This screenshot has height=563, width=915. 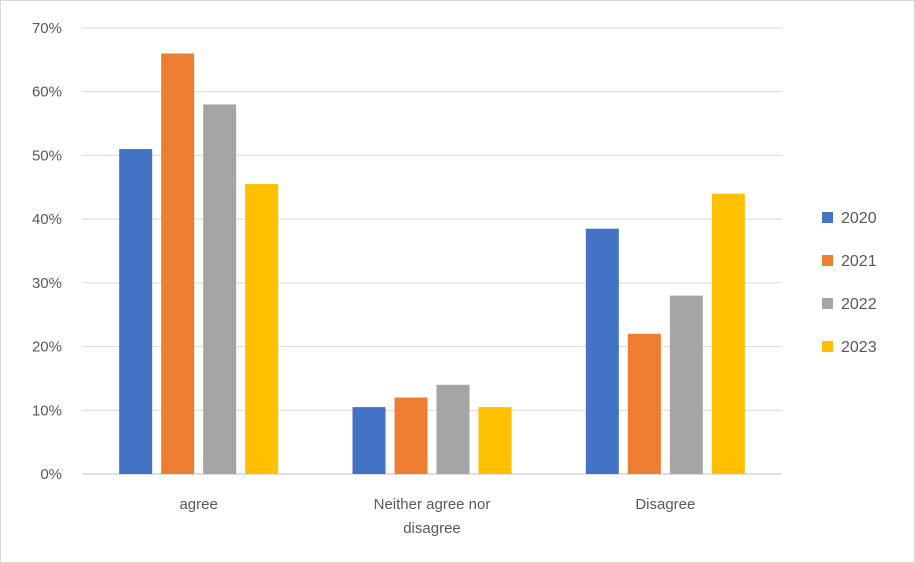 I want to click on x-category-label: Neither agree nor, so click(x=432, y=504).